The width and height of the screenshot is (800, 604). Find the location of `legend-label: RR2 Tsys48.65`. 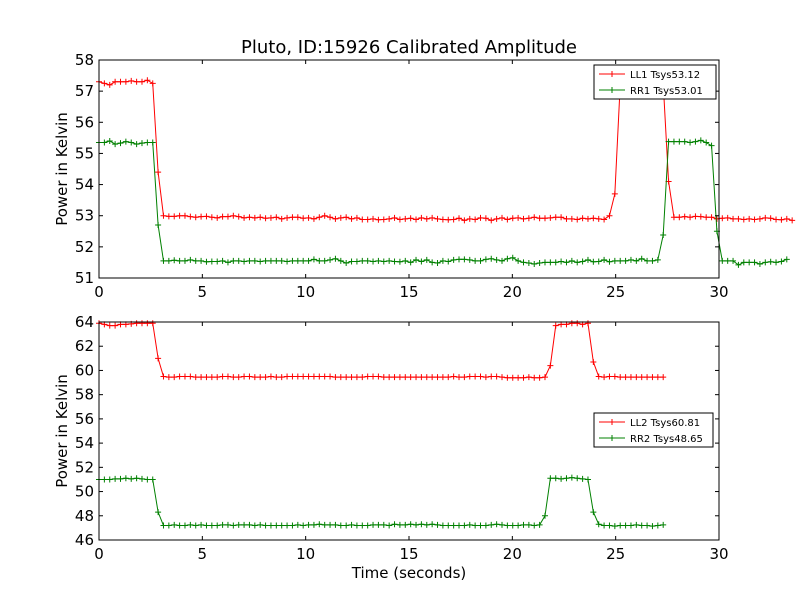

legend-label: RR2 Tsys48.65 is located at coordinates (666, 439).